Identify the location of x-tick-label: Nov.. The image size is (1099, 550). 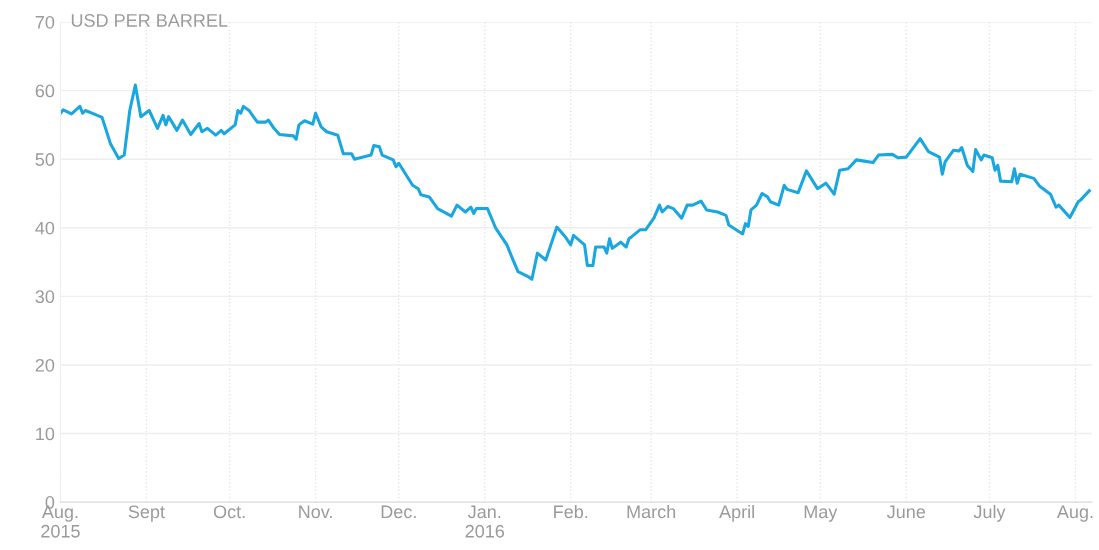
(315, 512).